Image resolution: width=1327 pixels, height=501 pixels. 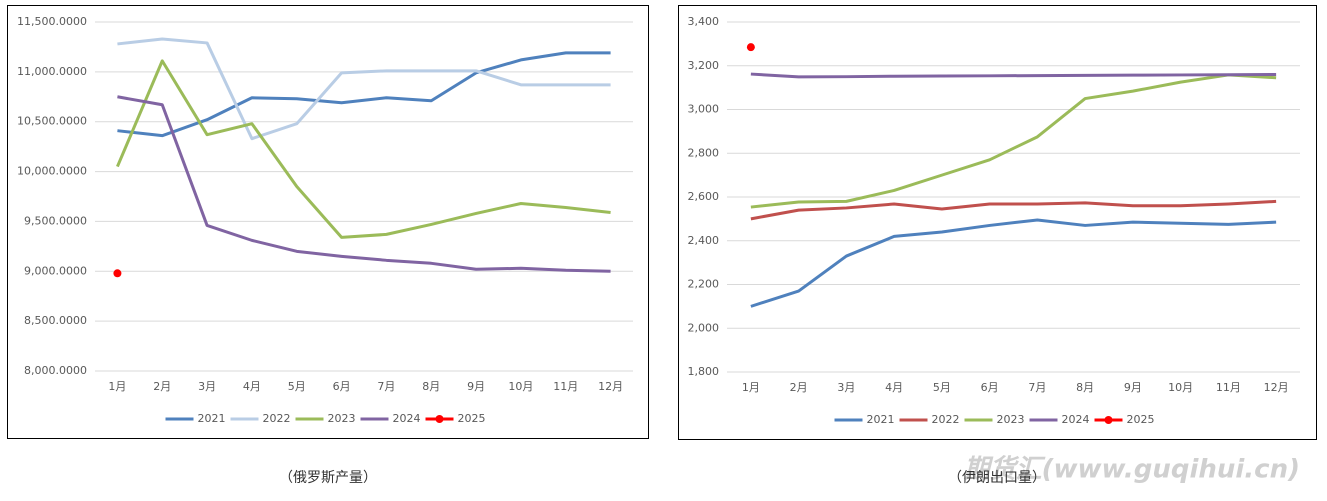 I want to click on y-tick-label: 2,400, so click(x=704, y=240).